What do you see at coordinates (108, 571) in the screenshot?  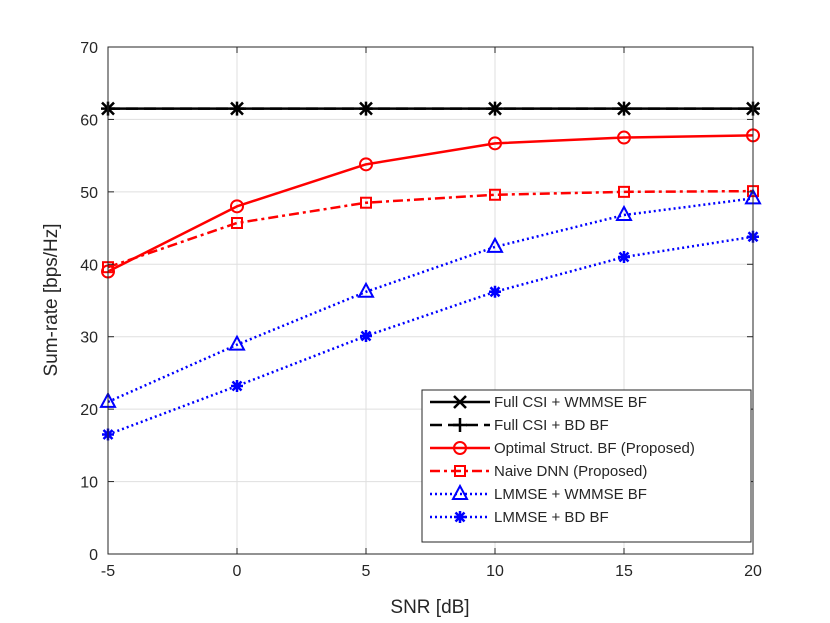 I see `x-tick-label: -5` at bounding box center [108, 571].